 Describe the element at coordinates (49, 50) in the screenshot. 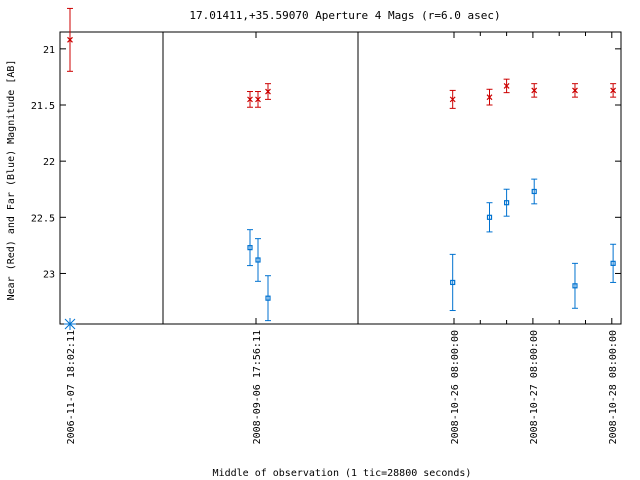

I see `y-tick-label: 21` at that location.